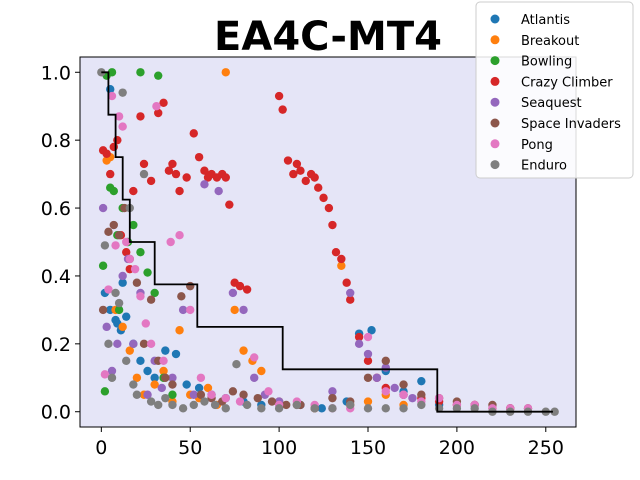 Image resolution: width=640 pixels, height=480 pixels. I want to click on chart-title: EA4C-MT4, so click(328, 37).